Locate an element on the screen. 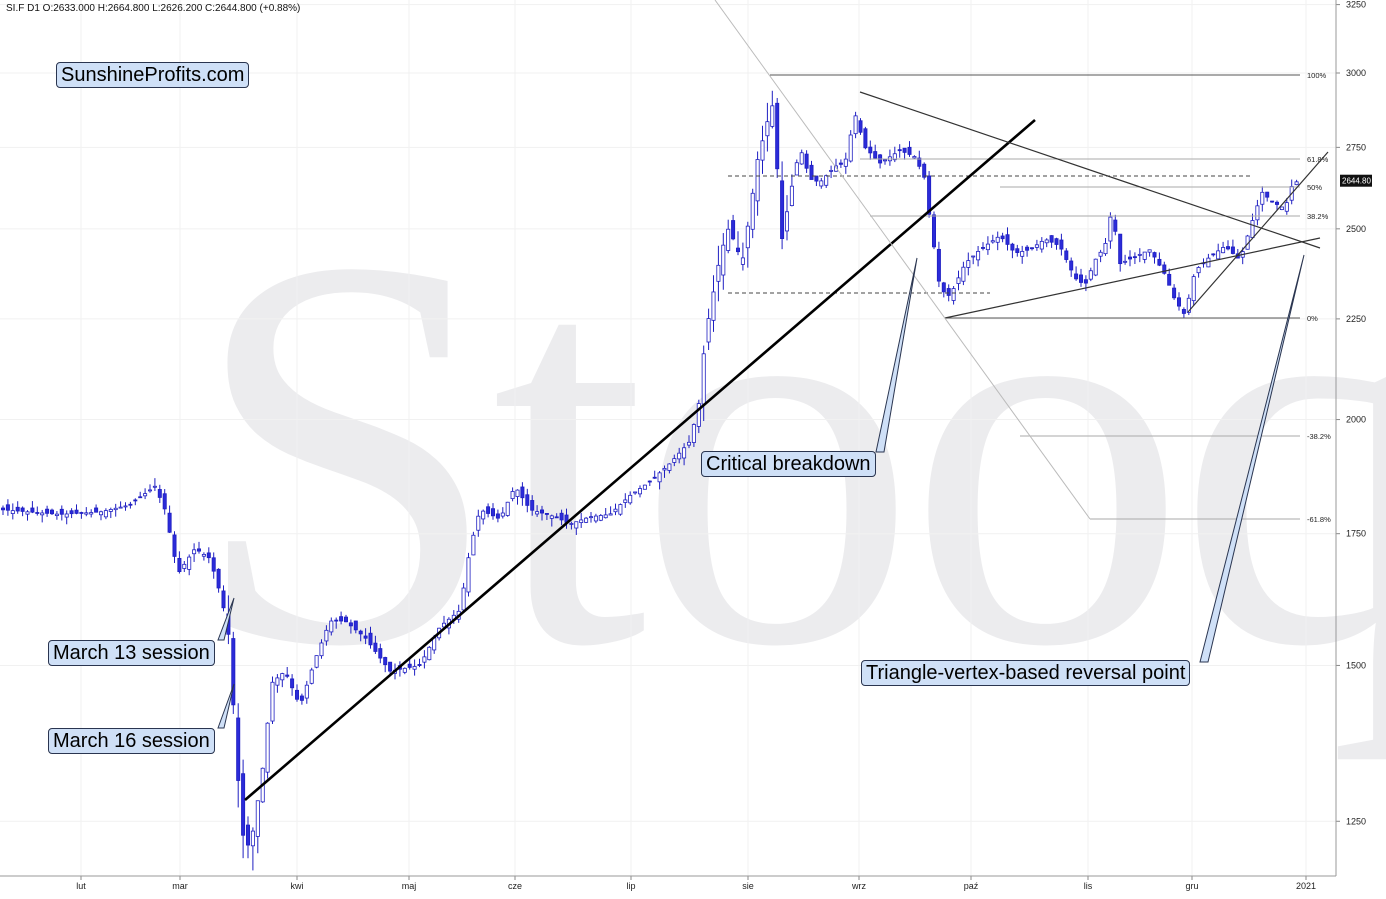  y-tick-label: 1750 is located at coordinates (1356, 534).